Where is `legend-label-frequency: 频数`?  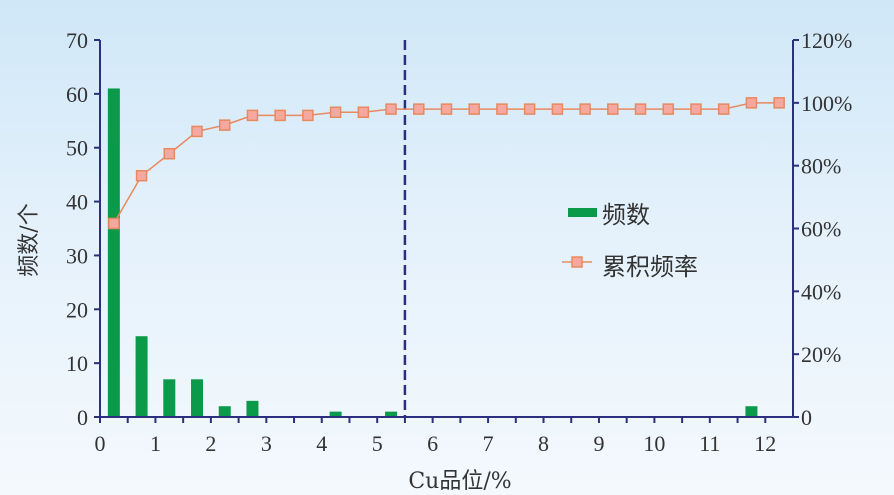
legend-label-frequency: 频数 is located at coordinates (626, 215).